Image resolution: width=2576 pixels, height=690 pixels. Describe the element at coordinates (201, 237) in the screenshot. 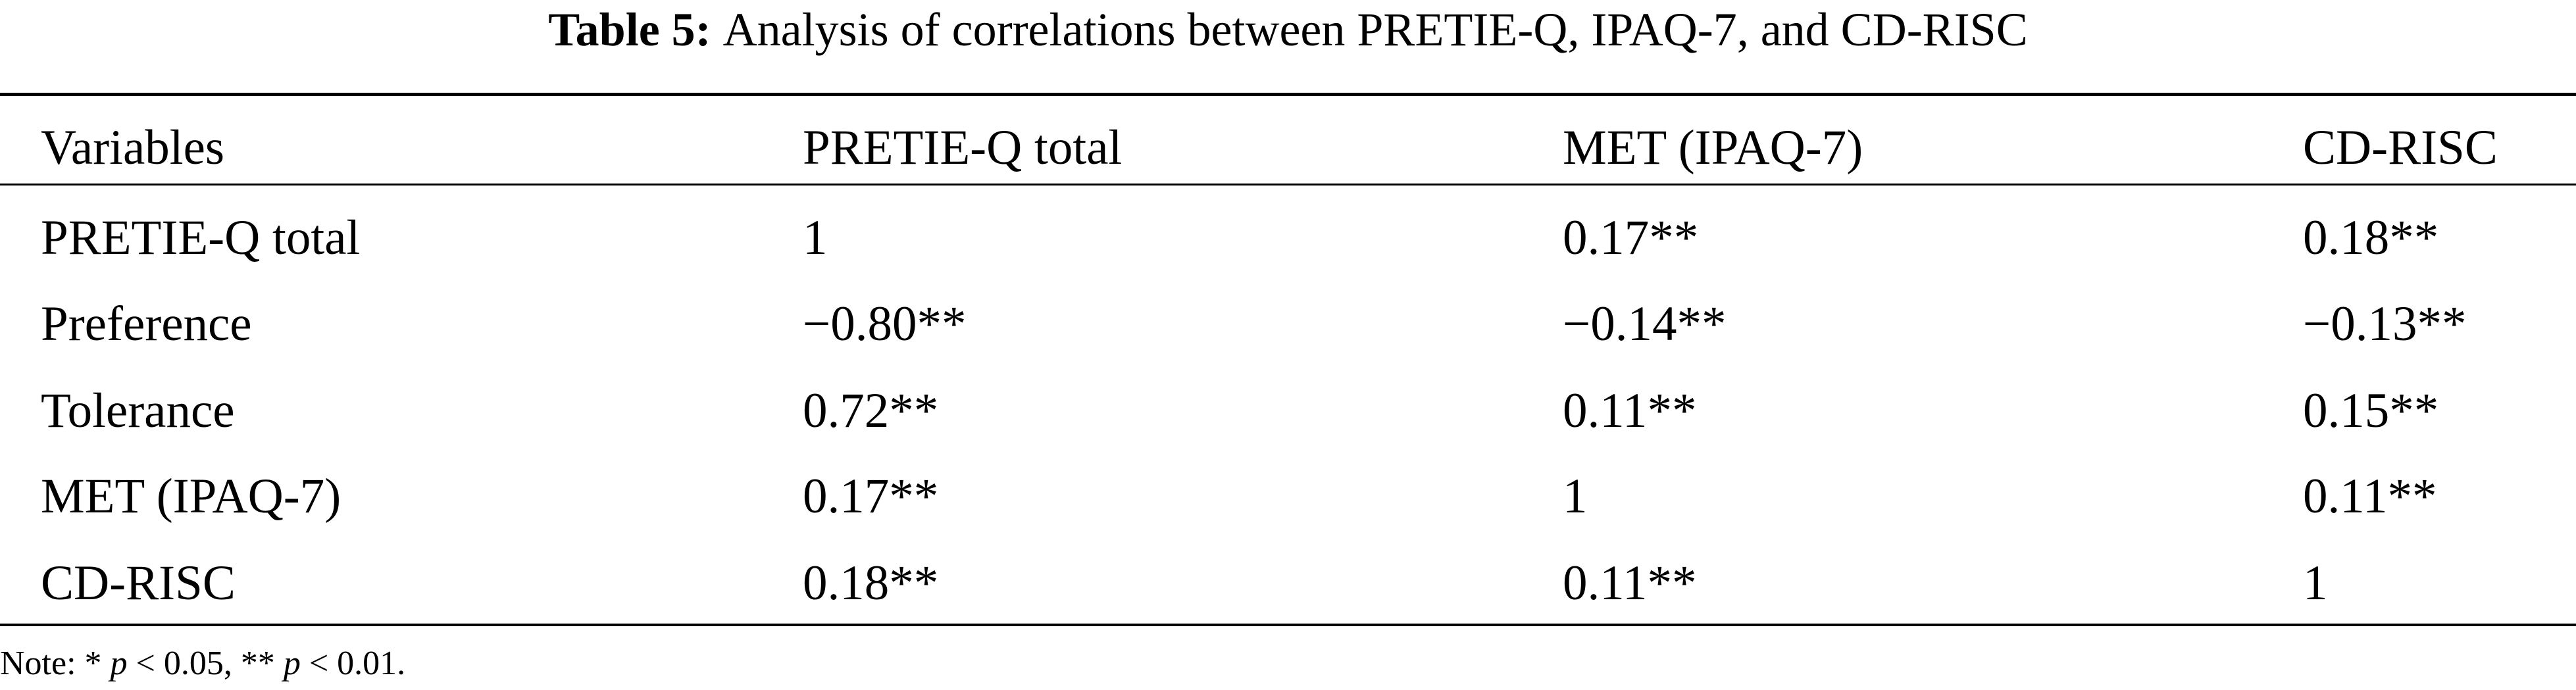

I see `row-label: PRETIE-Q total` at that location.